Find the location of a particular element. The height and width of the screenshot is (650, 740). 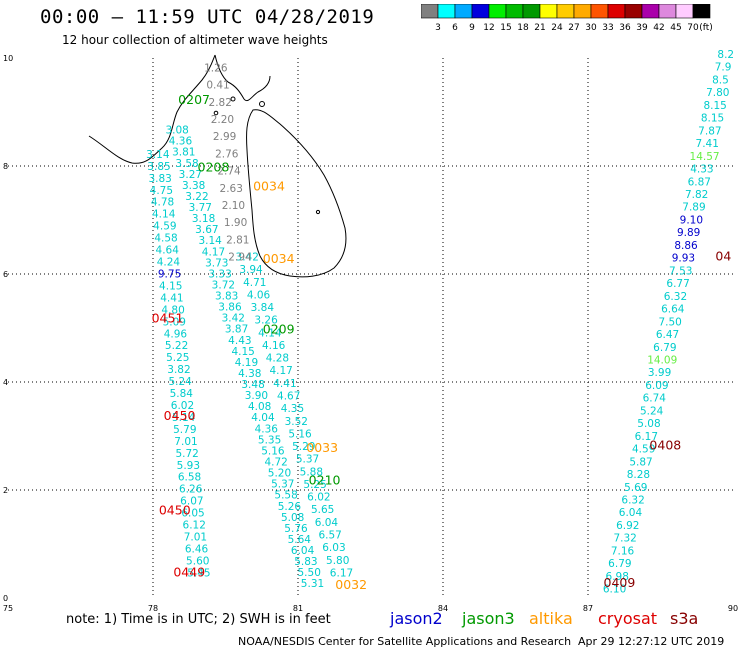

wave-height-value: 4.14 is located at coordinates (270, 333).